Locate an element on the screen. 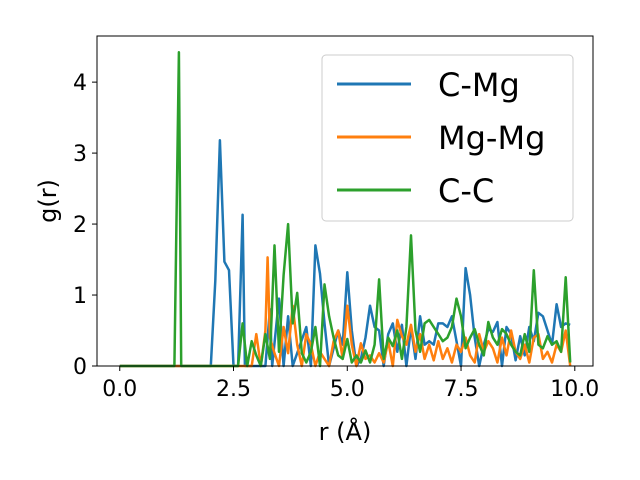  y-tick-label: 1 is located at coordinates (80, 296).